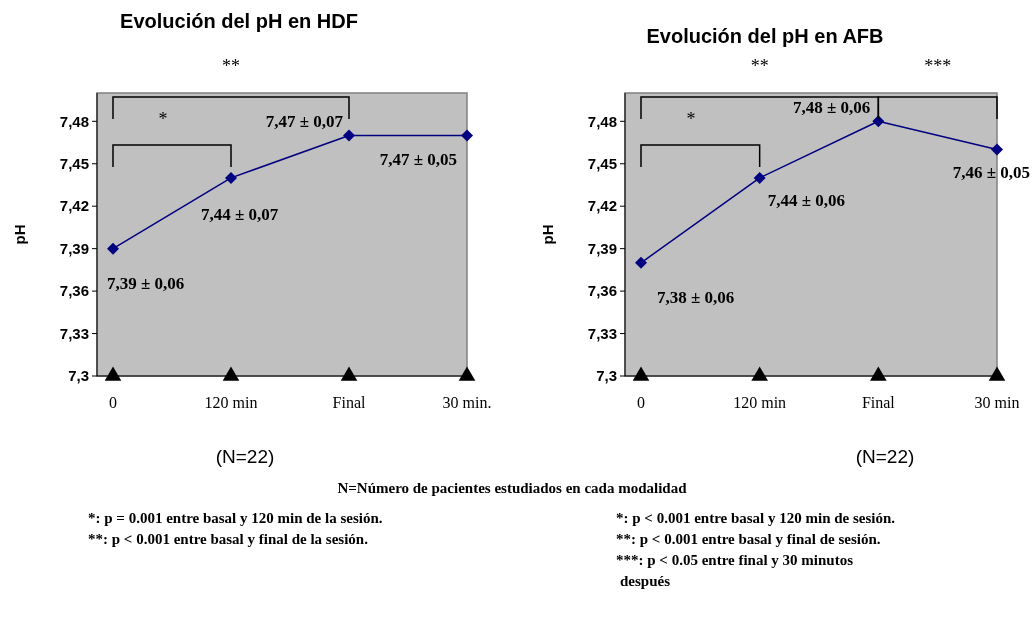 This screenshot has width=1032, height=626. I want to click on data-label: 7,46 ± 0,05, so click(991, 172).